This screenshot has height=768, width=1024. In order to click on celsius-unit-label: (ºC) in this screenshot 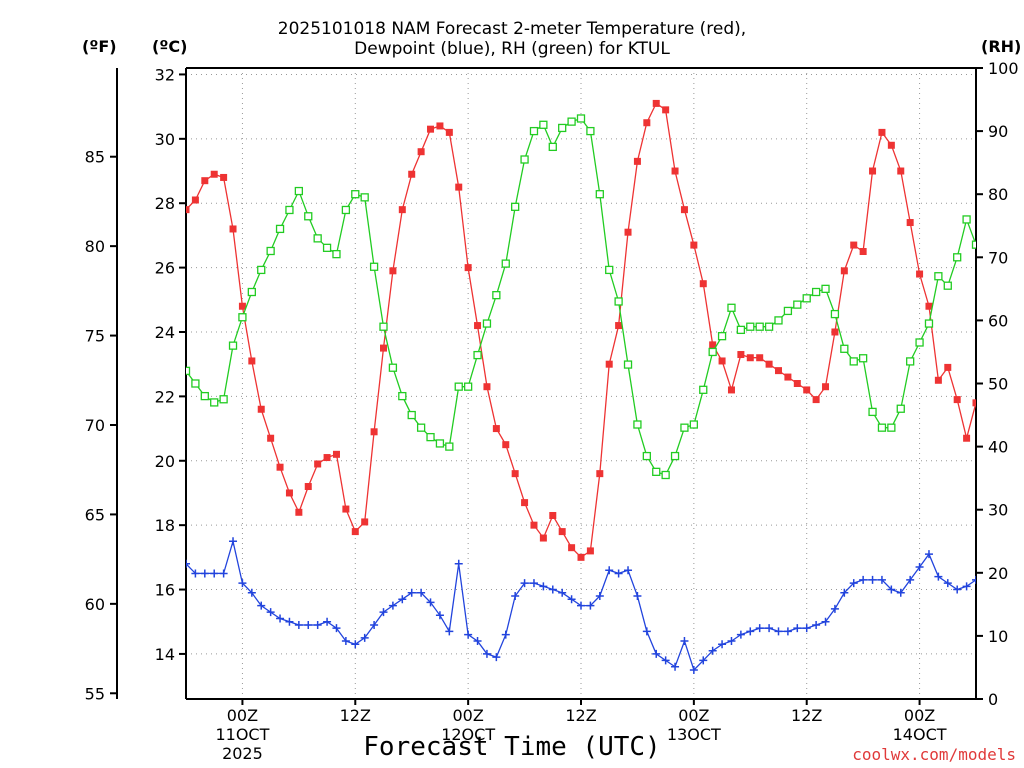, I will do `click(170, 46)`.